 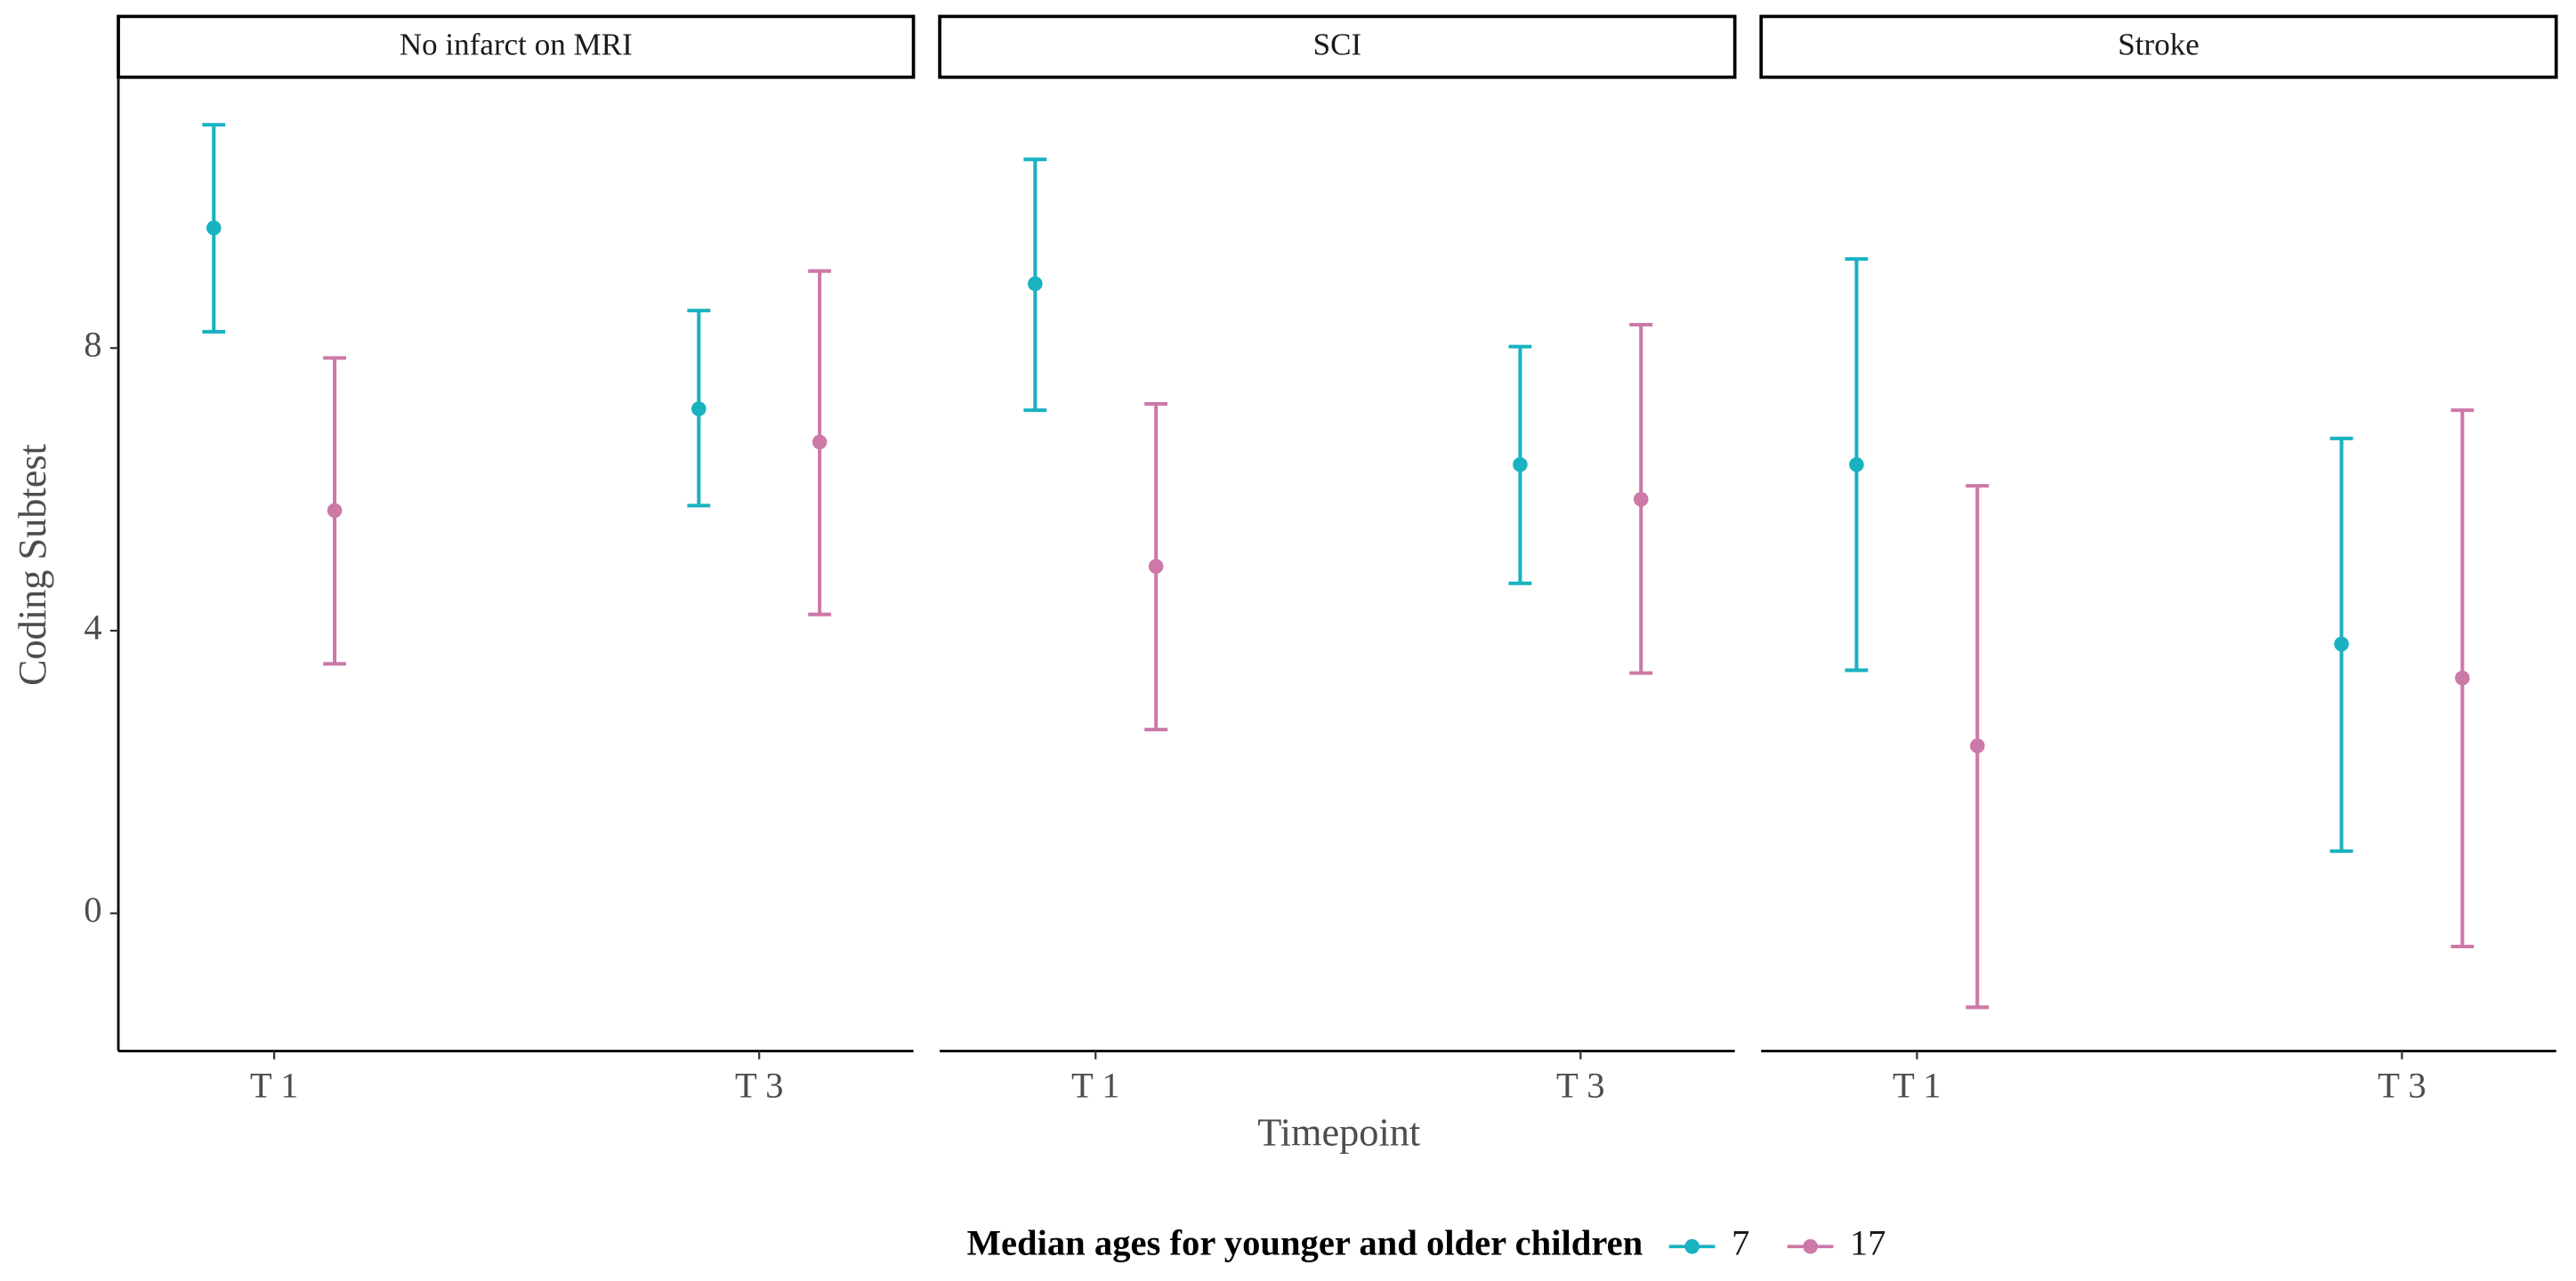 I want to click on facet-label: Stroke, so click(x=2159, y=45).